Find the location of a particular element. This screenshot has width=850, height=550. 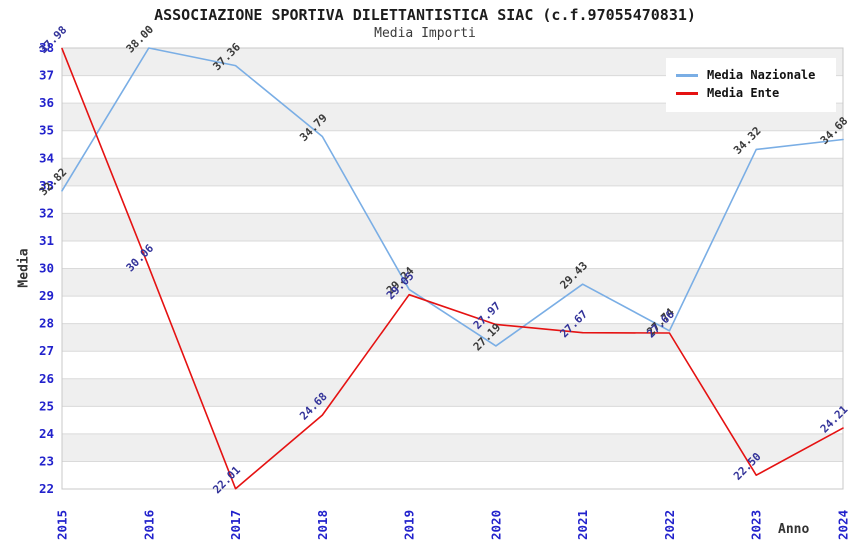

chart-subtitle: Media Importi is located at coordinates (425, 33).